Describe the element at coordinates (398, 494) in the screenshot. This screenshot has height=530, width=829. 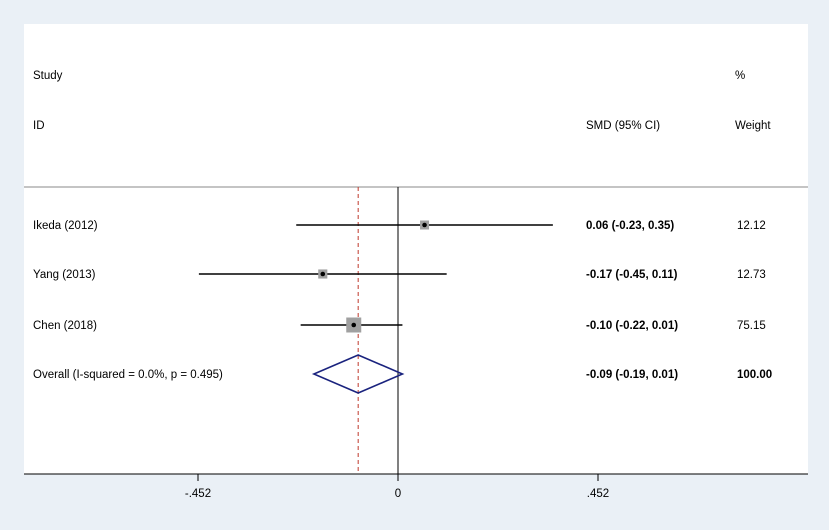
I see `x-tick-label: 0` at that location.